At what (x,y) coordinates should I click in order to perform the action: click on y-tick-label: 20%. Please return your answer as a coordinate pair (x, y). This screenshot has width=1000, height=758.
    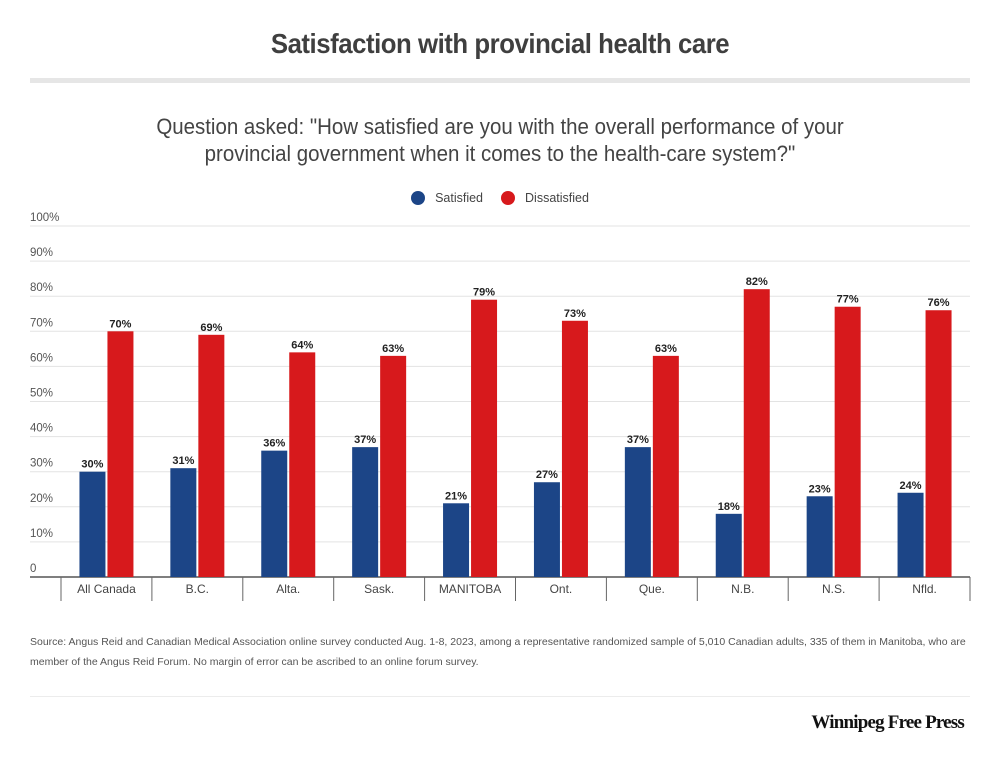
    Looking at the image, I should click on (41, 499).